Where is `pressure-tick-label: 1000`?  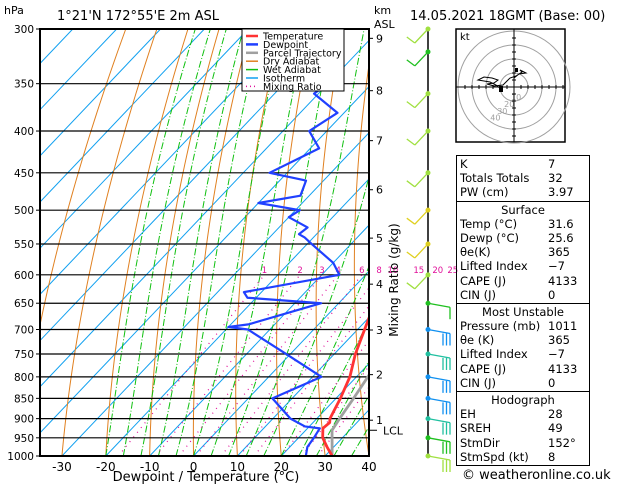 pressure-tick-label: 1000 is located at coordinates (20, 457).